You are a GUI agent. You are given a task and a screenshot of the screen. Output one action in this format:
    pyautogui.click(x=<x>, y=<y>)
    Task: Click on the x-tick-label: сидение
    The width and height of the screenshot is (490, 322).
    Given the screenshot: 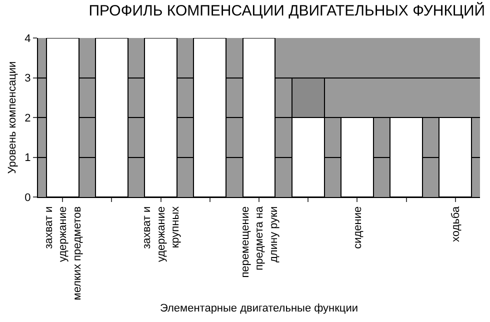 What is the action you would take?
    pyautogui.click(x=358, y=227)
    